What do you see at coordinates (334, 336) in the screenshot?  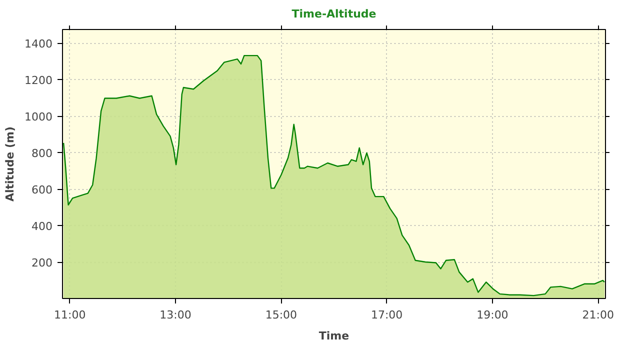 I see `x-axis-title: Time` at bounding box center [334, 336].